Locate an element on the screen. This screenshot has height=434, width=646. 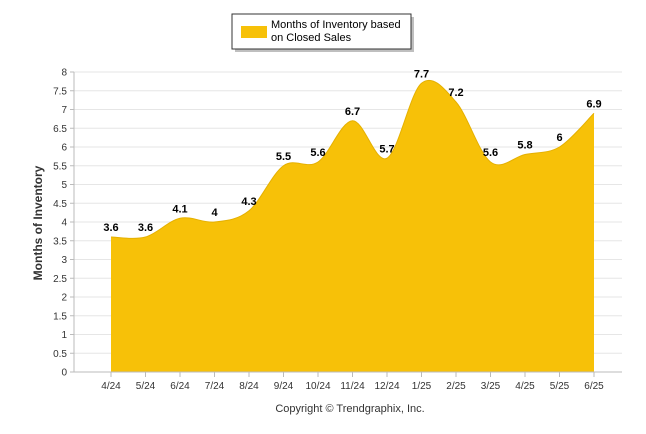
y-tick-label: 6.5 is located at coordinates (60, 129).